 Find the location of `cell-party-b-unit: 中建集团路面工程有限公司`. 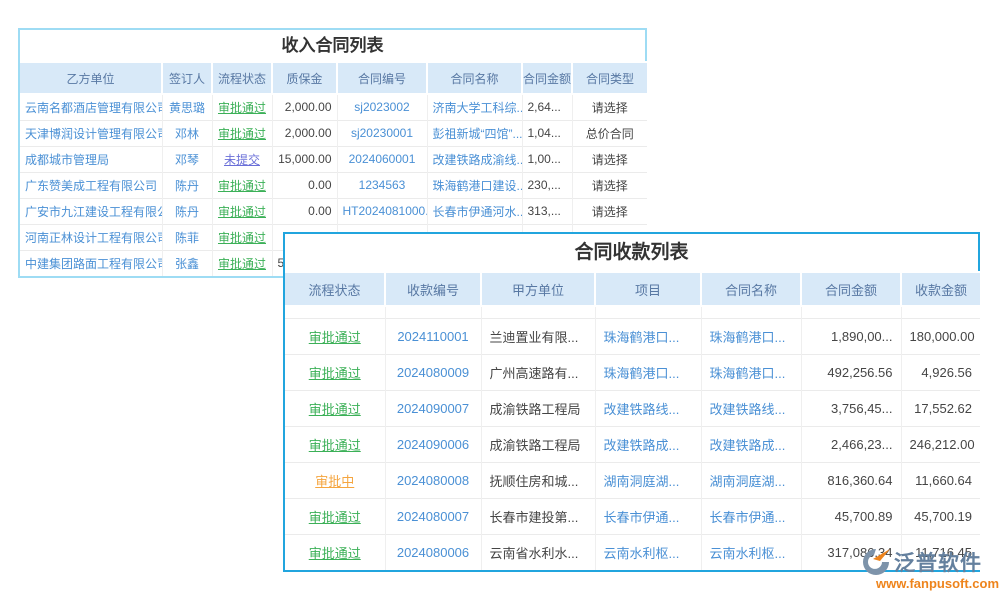

cell-party-b-unit: 中建集团路面工程有限公司 is located at coordinates (91, 262).